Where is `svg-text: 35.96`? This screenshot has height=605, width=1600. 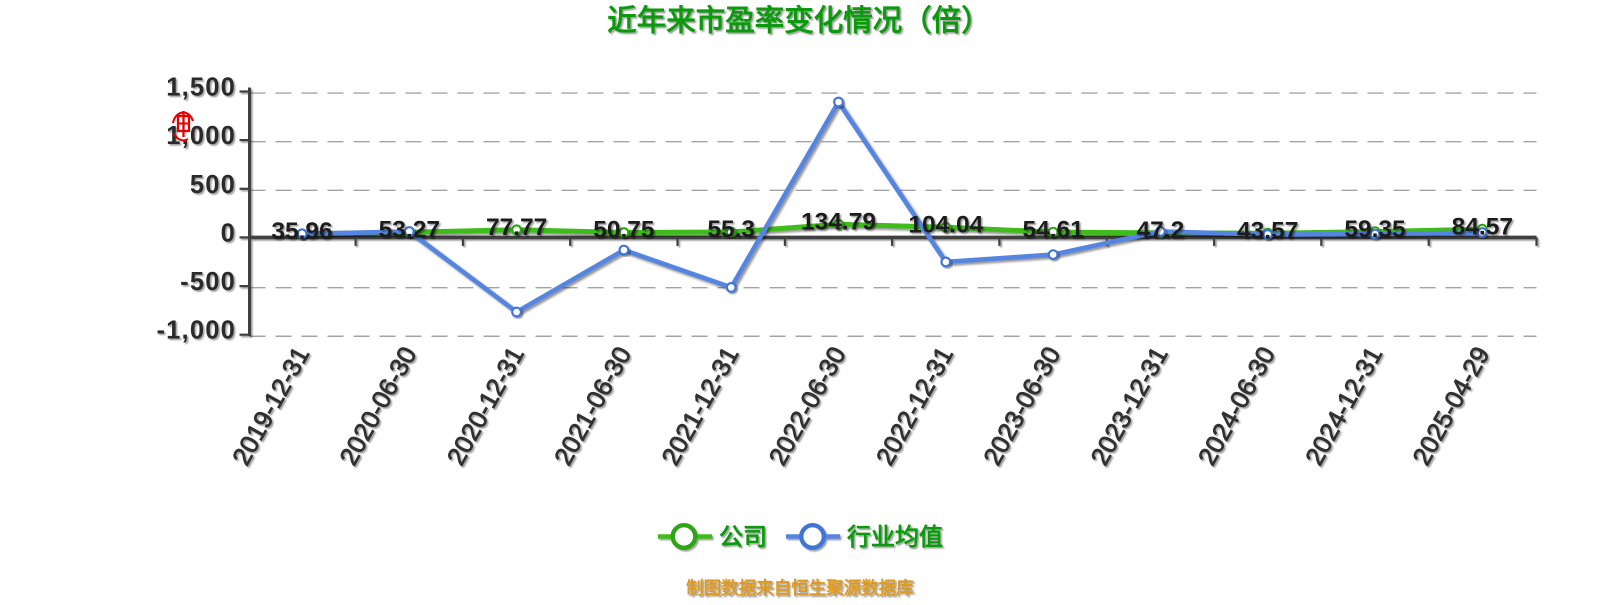 svg-text: 35.96 is located at coordinates (301, 231).